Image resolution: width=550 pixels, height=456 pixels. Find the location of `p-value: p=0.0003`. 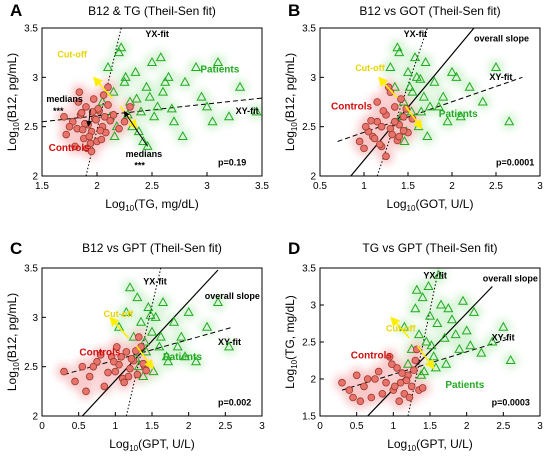

p-value: p=0.0003 is located at coordinates (511, 403).